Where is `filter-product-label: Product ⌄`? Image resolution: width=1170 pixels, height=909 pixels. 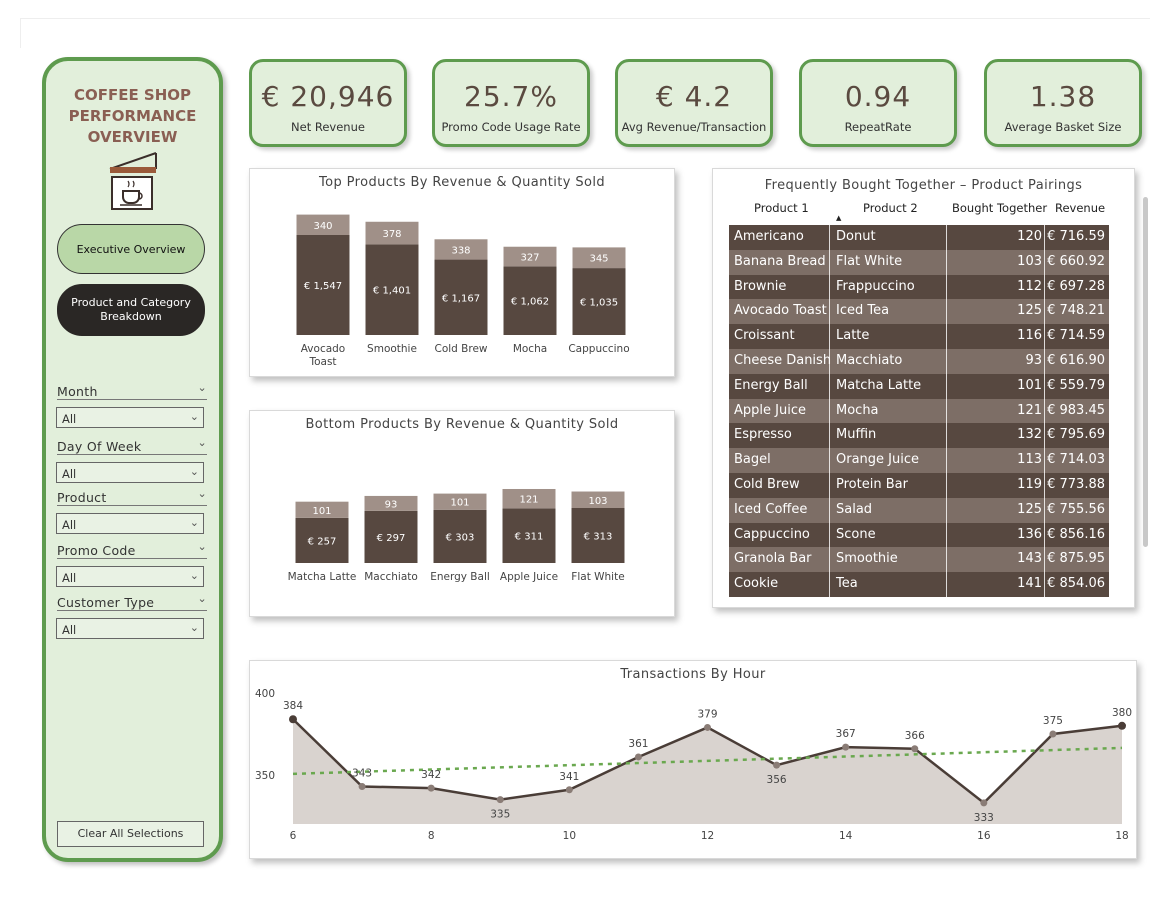 filter-product-label: Product ⌄ is located at coordinates (132, 496).